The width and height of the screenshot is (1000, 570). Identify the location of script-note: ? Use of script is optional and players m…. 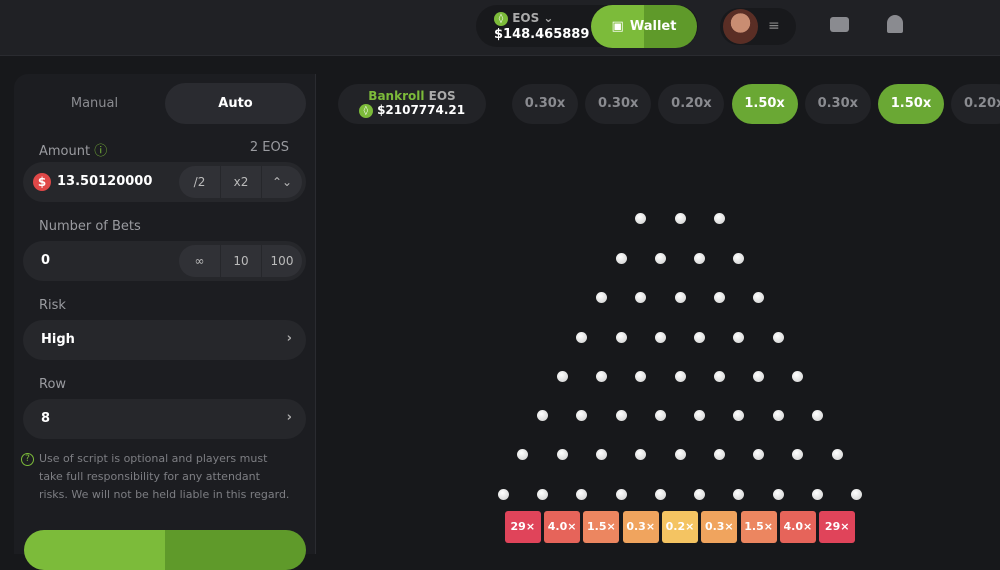
(155, 477).